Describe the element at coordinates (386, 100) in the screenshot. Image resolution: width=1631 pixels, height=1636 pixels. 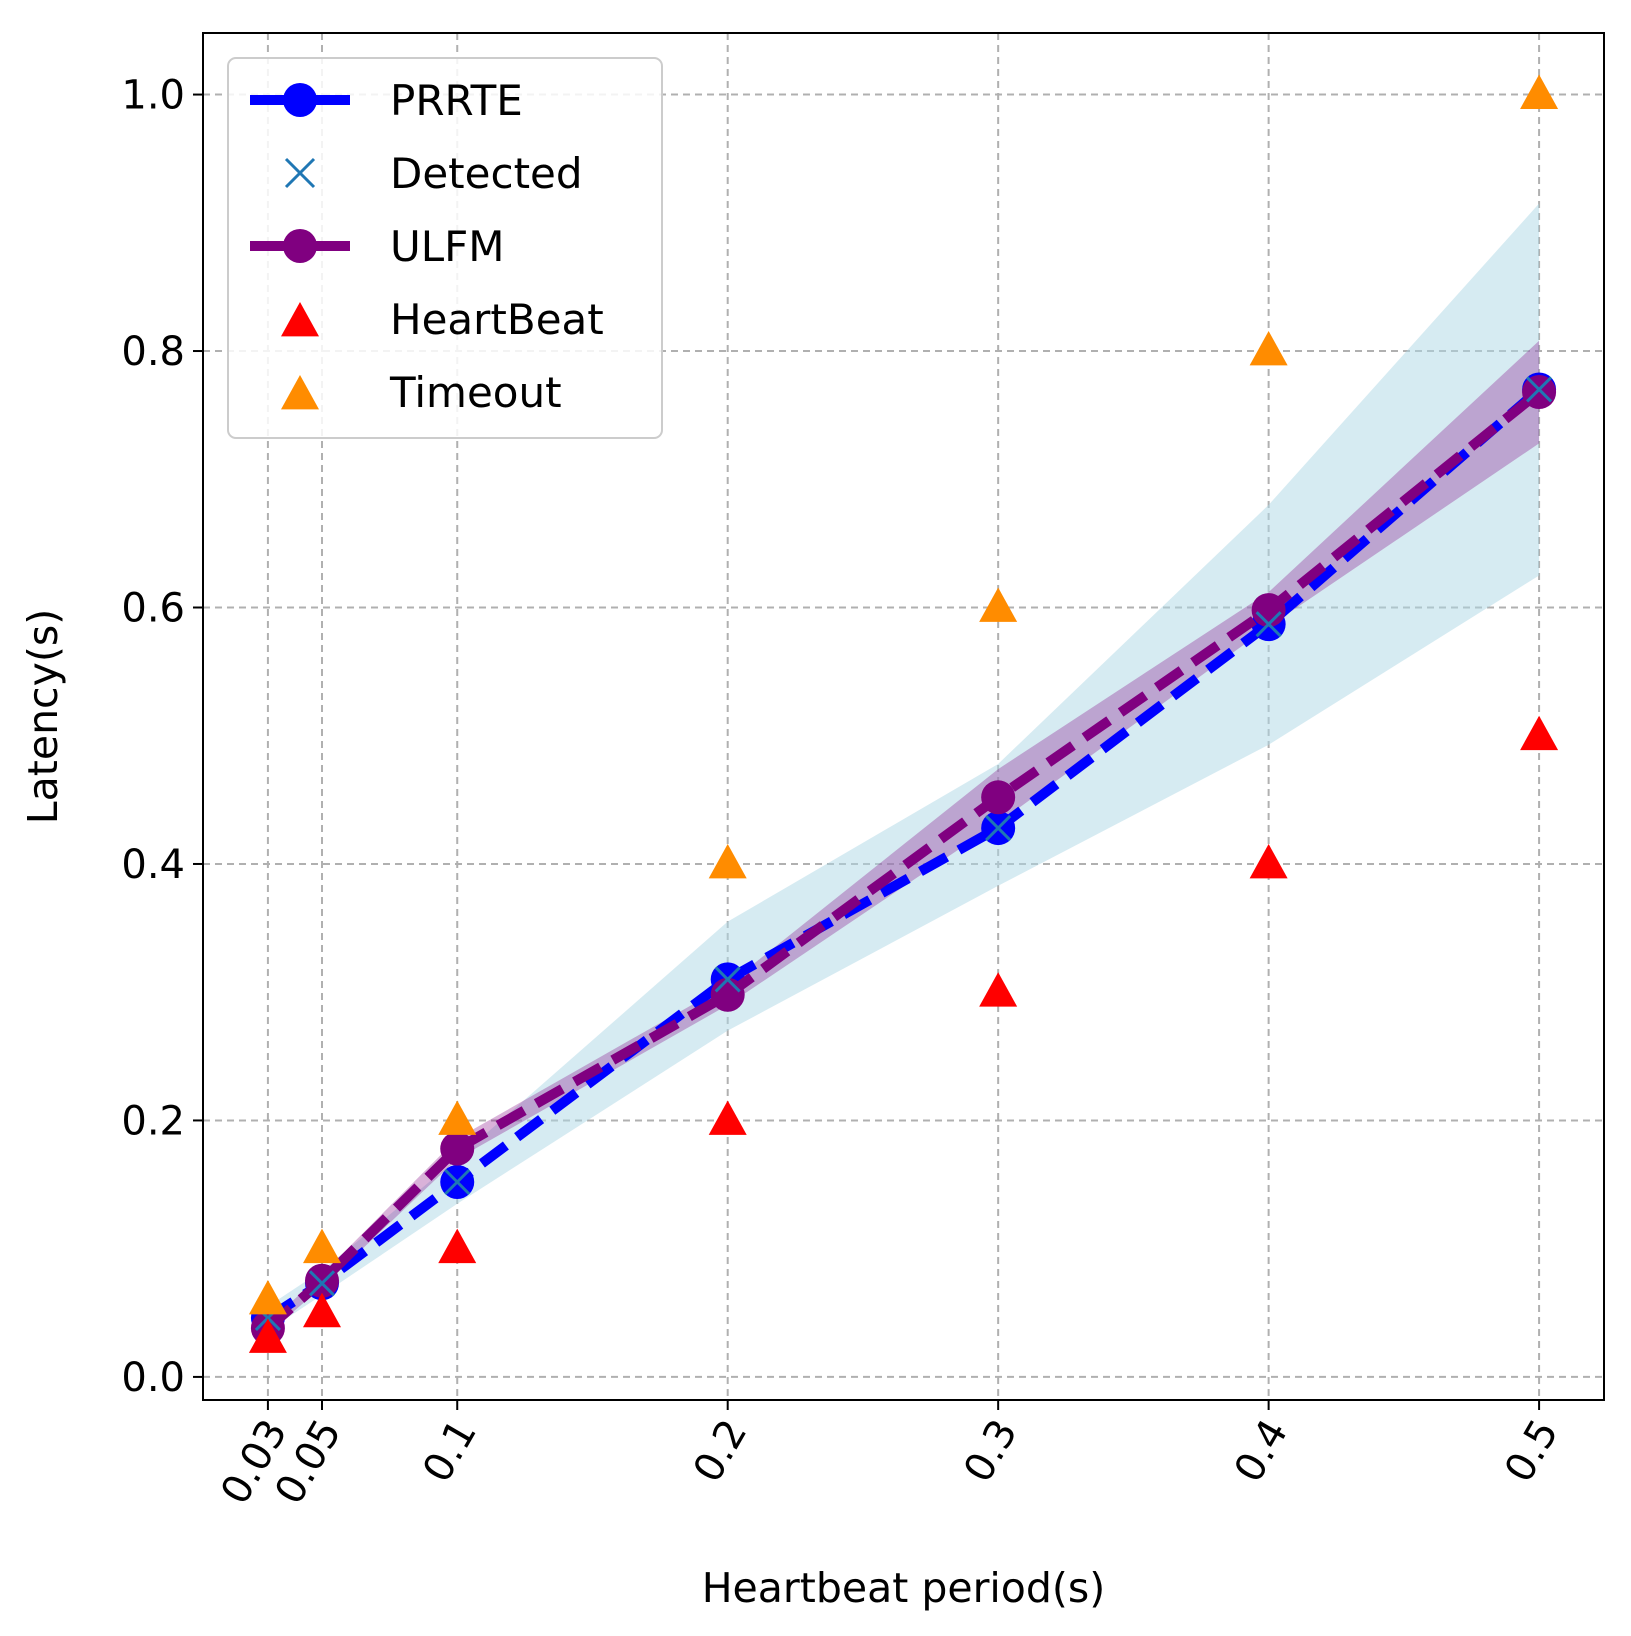
I see `legend-item-prrte: PRRTE` at that location.